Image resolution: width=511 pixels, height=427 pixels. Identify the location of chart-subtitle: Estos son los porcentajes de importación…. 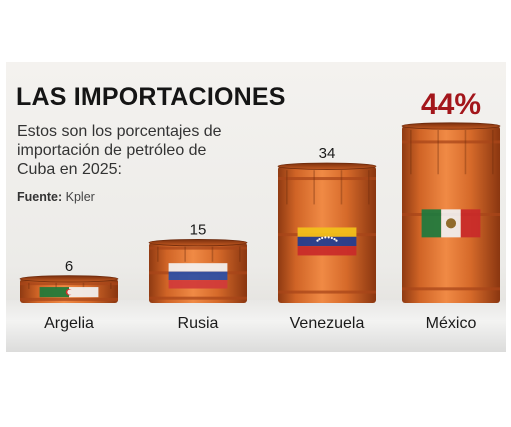
(119, 150).